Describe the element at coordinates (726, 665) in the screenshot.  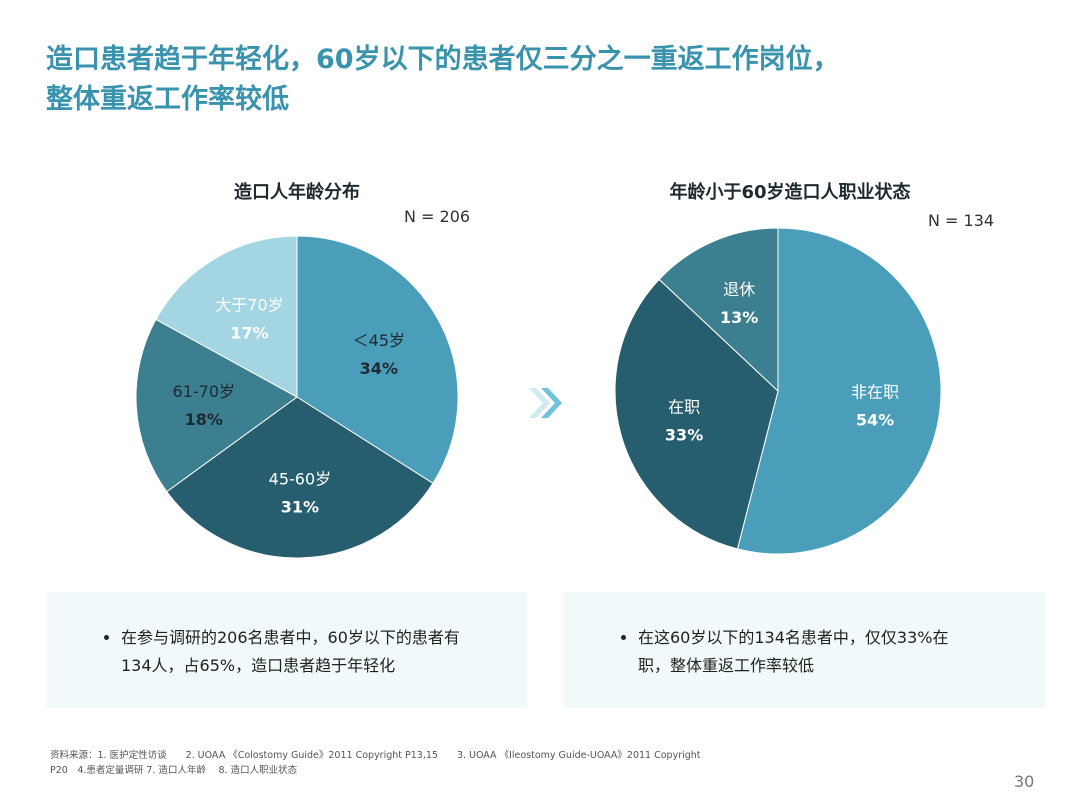
I see `right-note-line-2: 职，整体重返工作率较低` at that location.